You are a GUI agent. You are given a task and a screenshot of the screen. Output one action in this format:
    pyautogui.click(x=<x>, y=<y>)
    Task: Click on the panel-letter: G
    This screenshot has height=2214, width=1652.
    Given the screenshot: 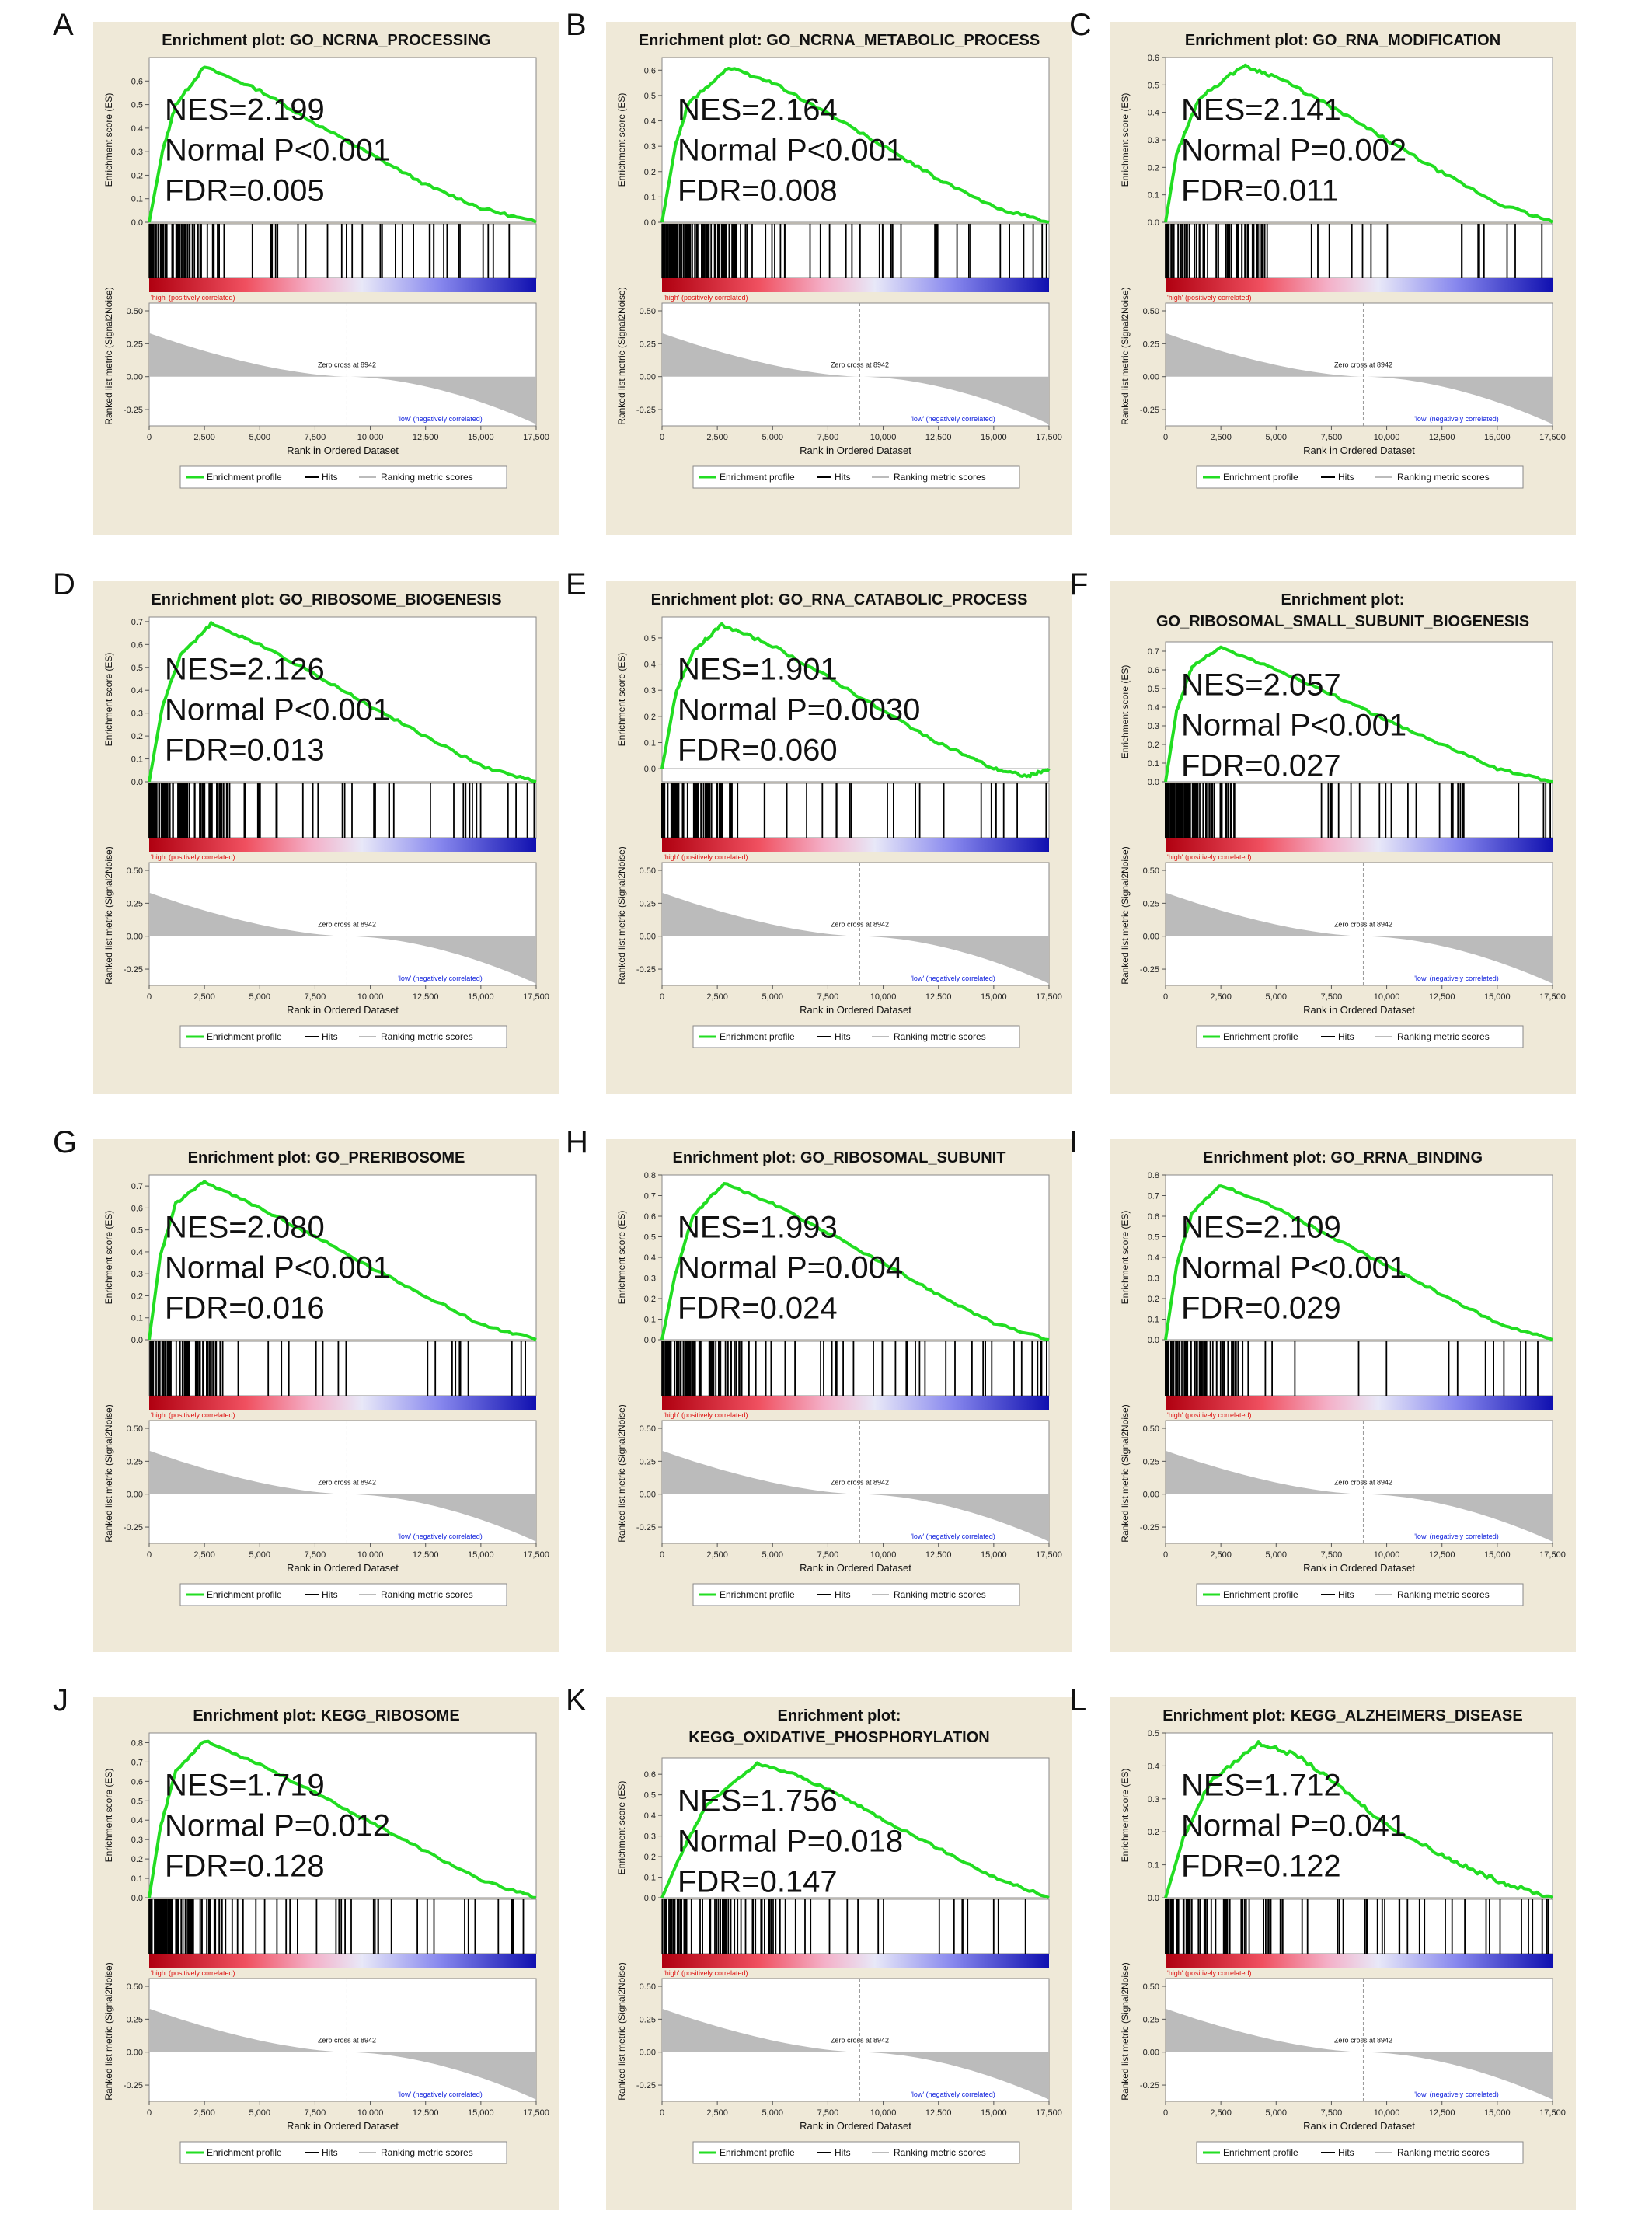 What is the action you would take?
    pyautogui.click(x=65, y=1142)
    